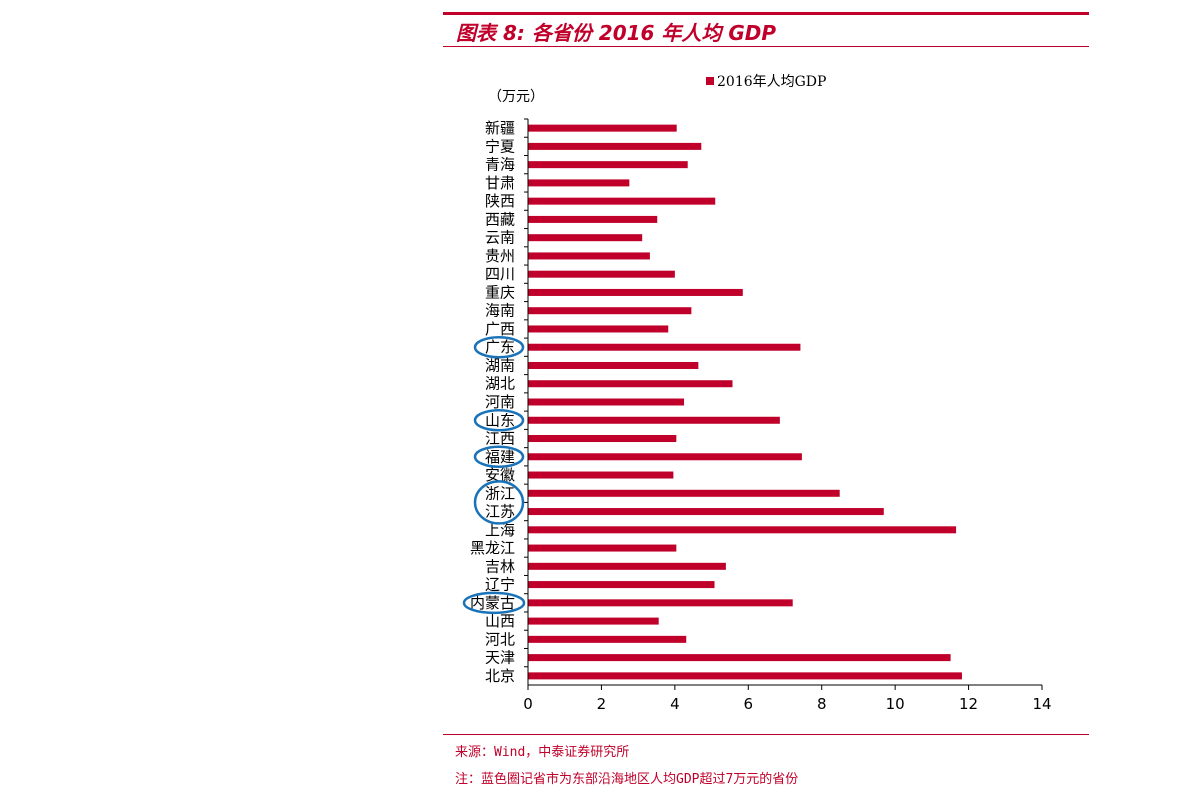 Image resolution: width=1191 pixels, height=787 pixels. Describe the element at coordinates (739, 658) in the screenshot. I see `bar-天津` at that location.